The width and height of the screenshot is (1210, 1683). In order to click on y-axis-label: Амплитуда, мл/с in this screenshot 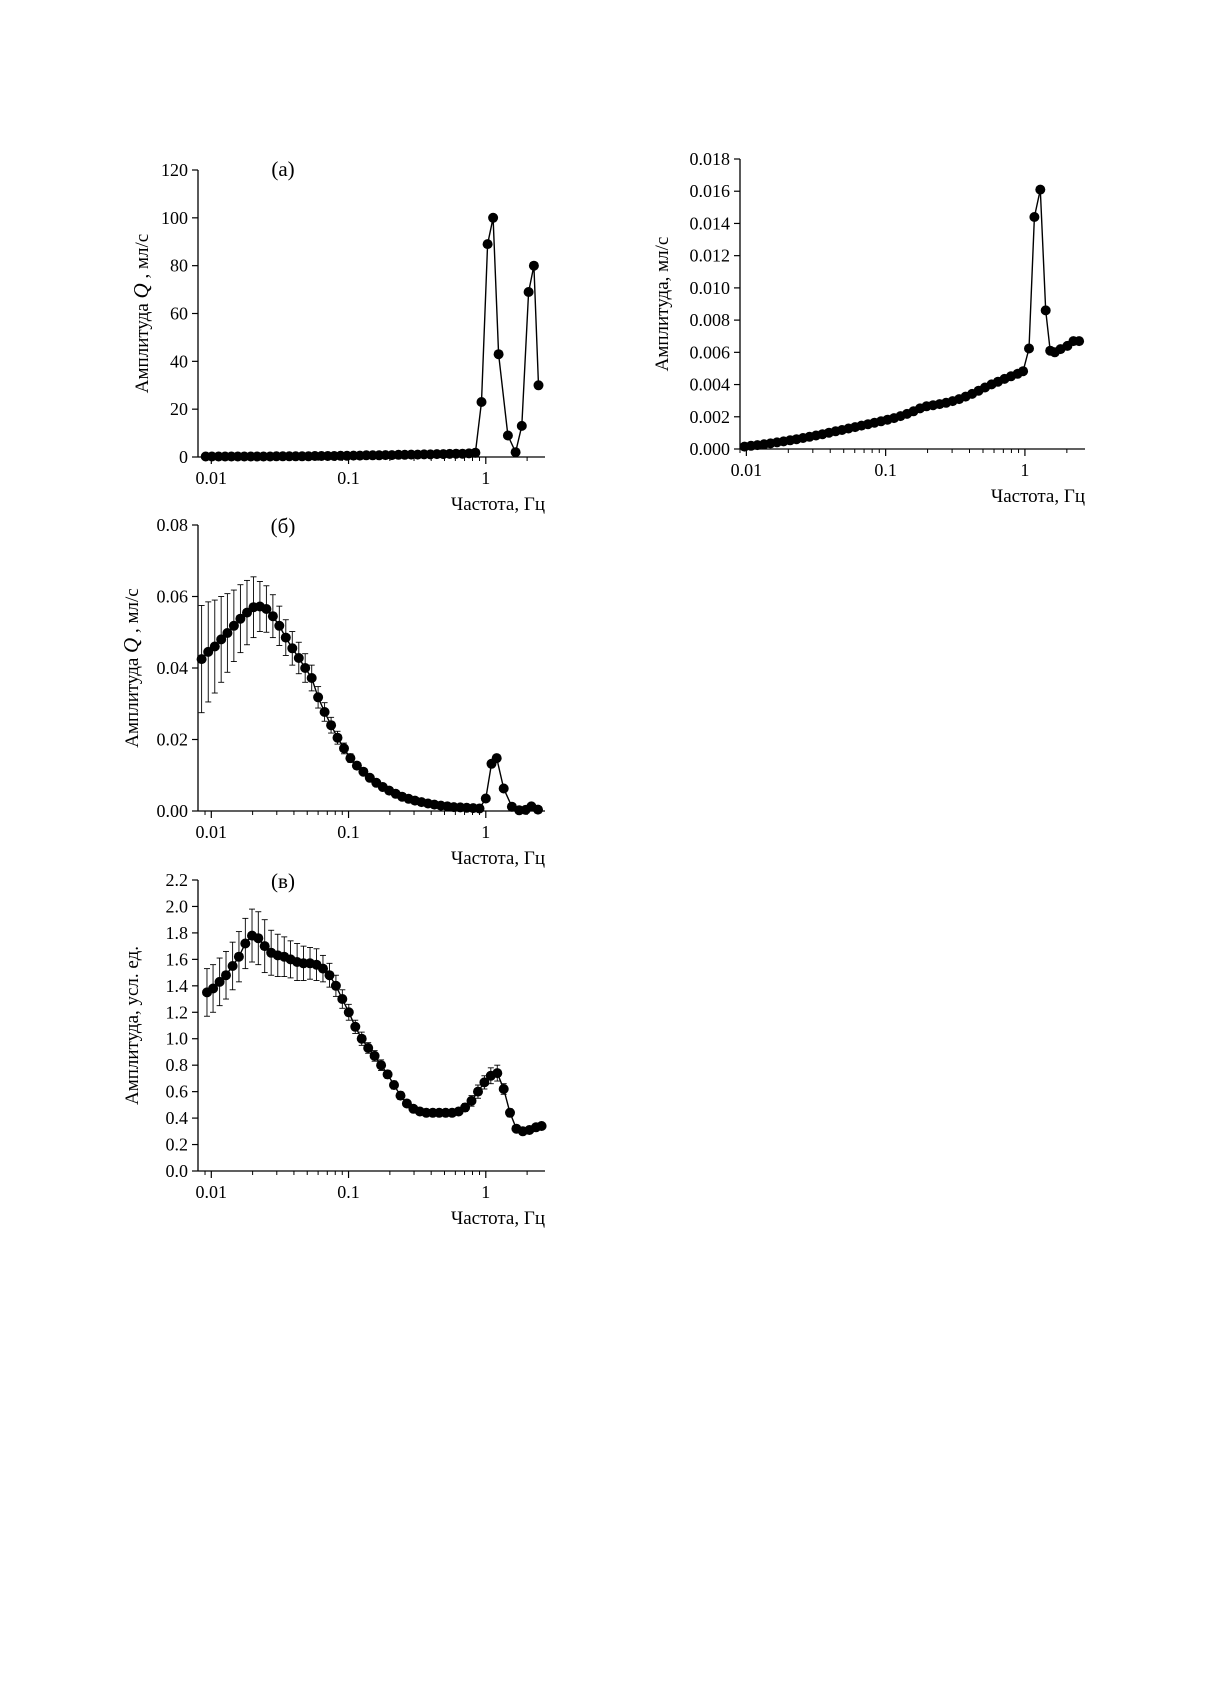, I will do `click(662, 304)`.